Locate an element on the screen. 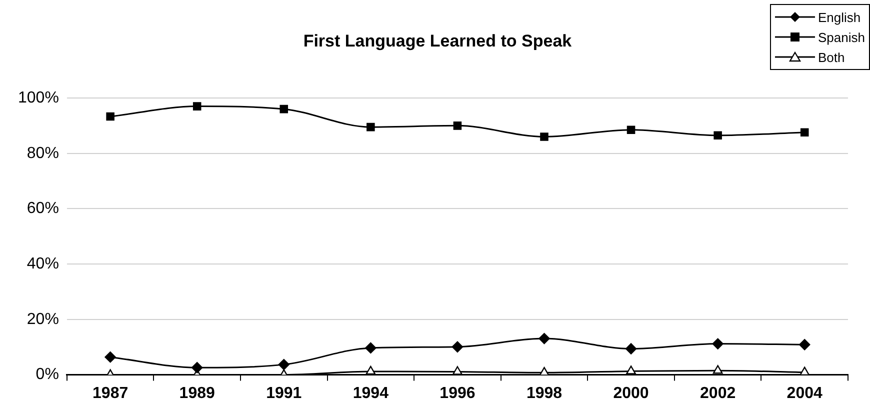  x-tick-label: 1994 is located at coordinates (370, 393).